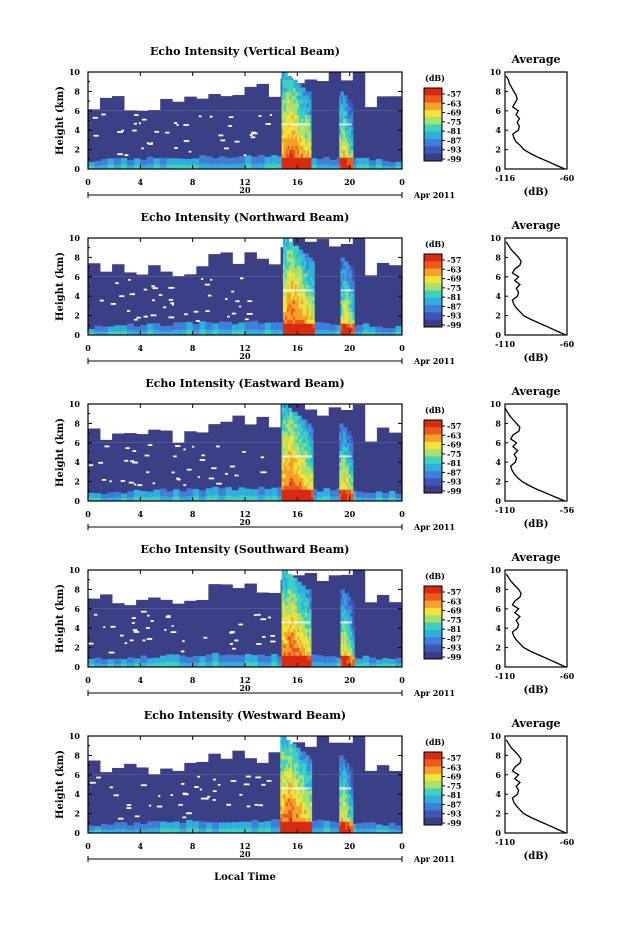 This screenshot has height=929, width=617. I want to click on x-tick-label: 0, so click(402, 348).